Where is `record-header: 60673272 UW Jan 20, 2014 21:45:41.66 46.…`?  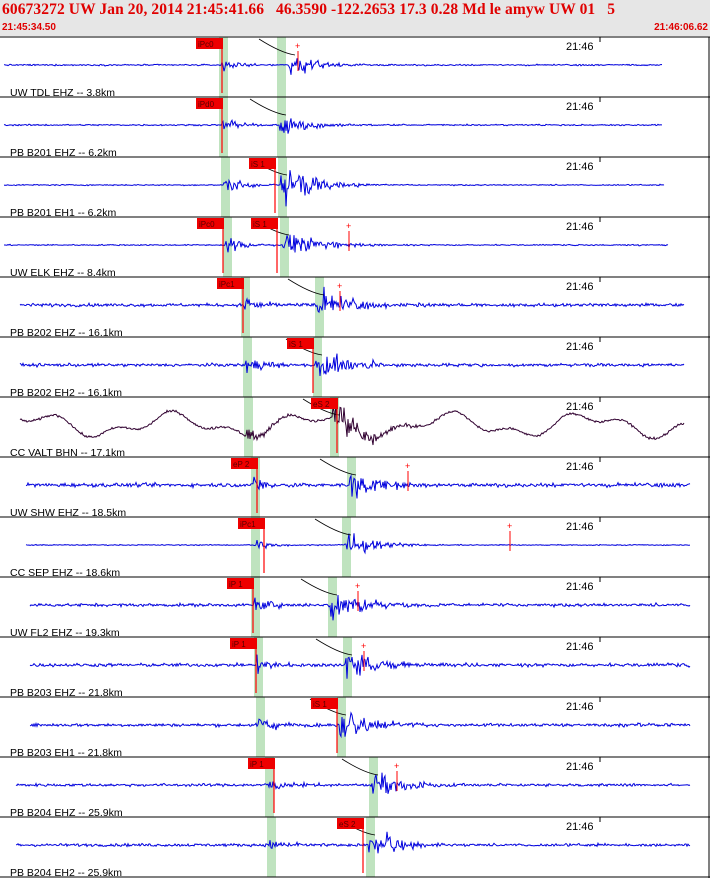
record-header: 60673272 UW Jan 20, 2014 21:45:41.66 46.… is located at coordinates (355, 18).